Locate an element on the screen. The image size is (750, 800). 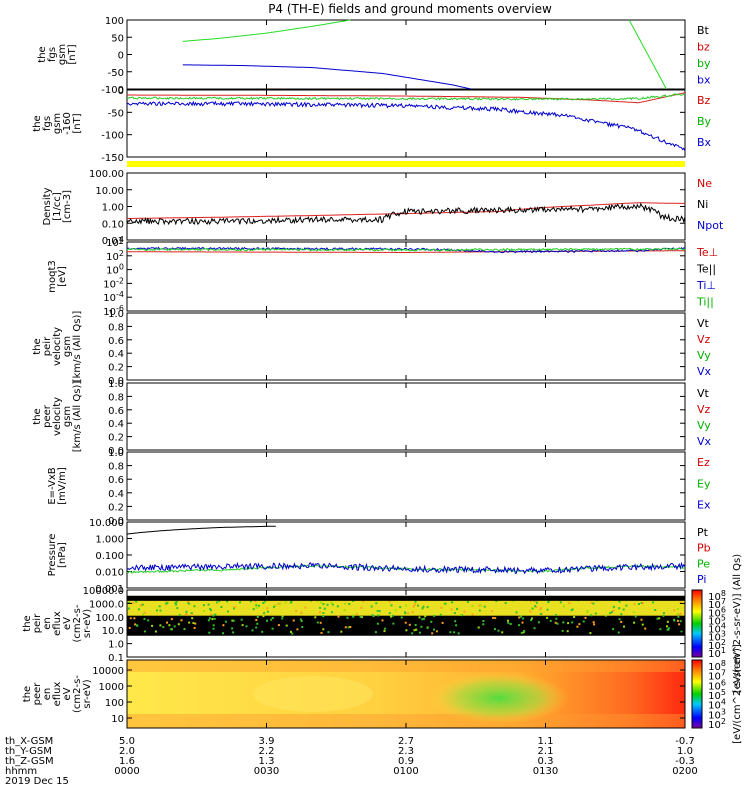
y-axis-label: eflux is located at coordinates (57, 694).